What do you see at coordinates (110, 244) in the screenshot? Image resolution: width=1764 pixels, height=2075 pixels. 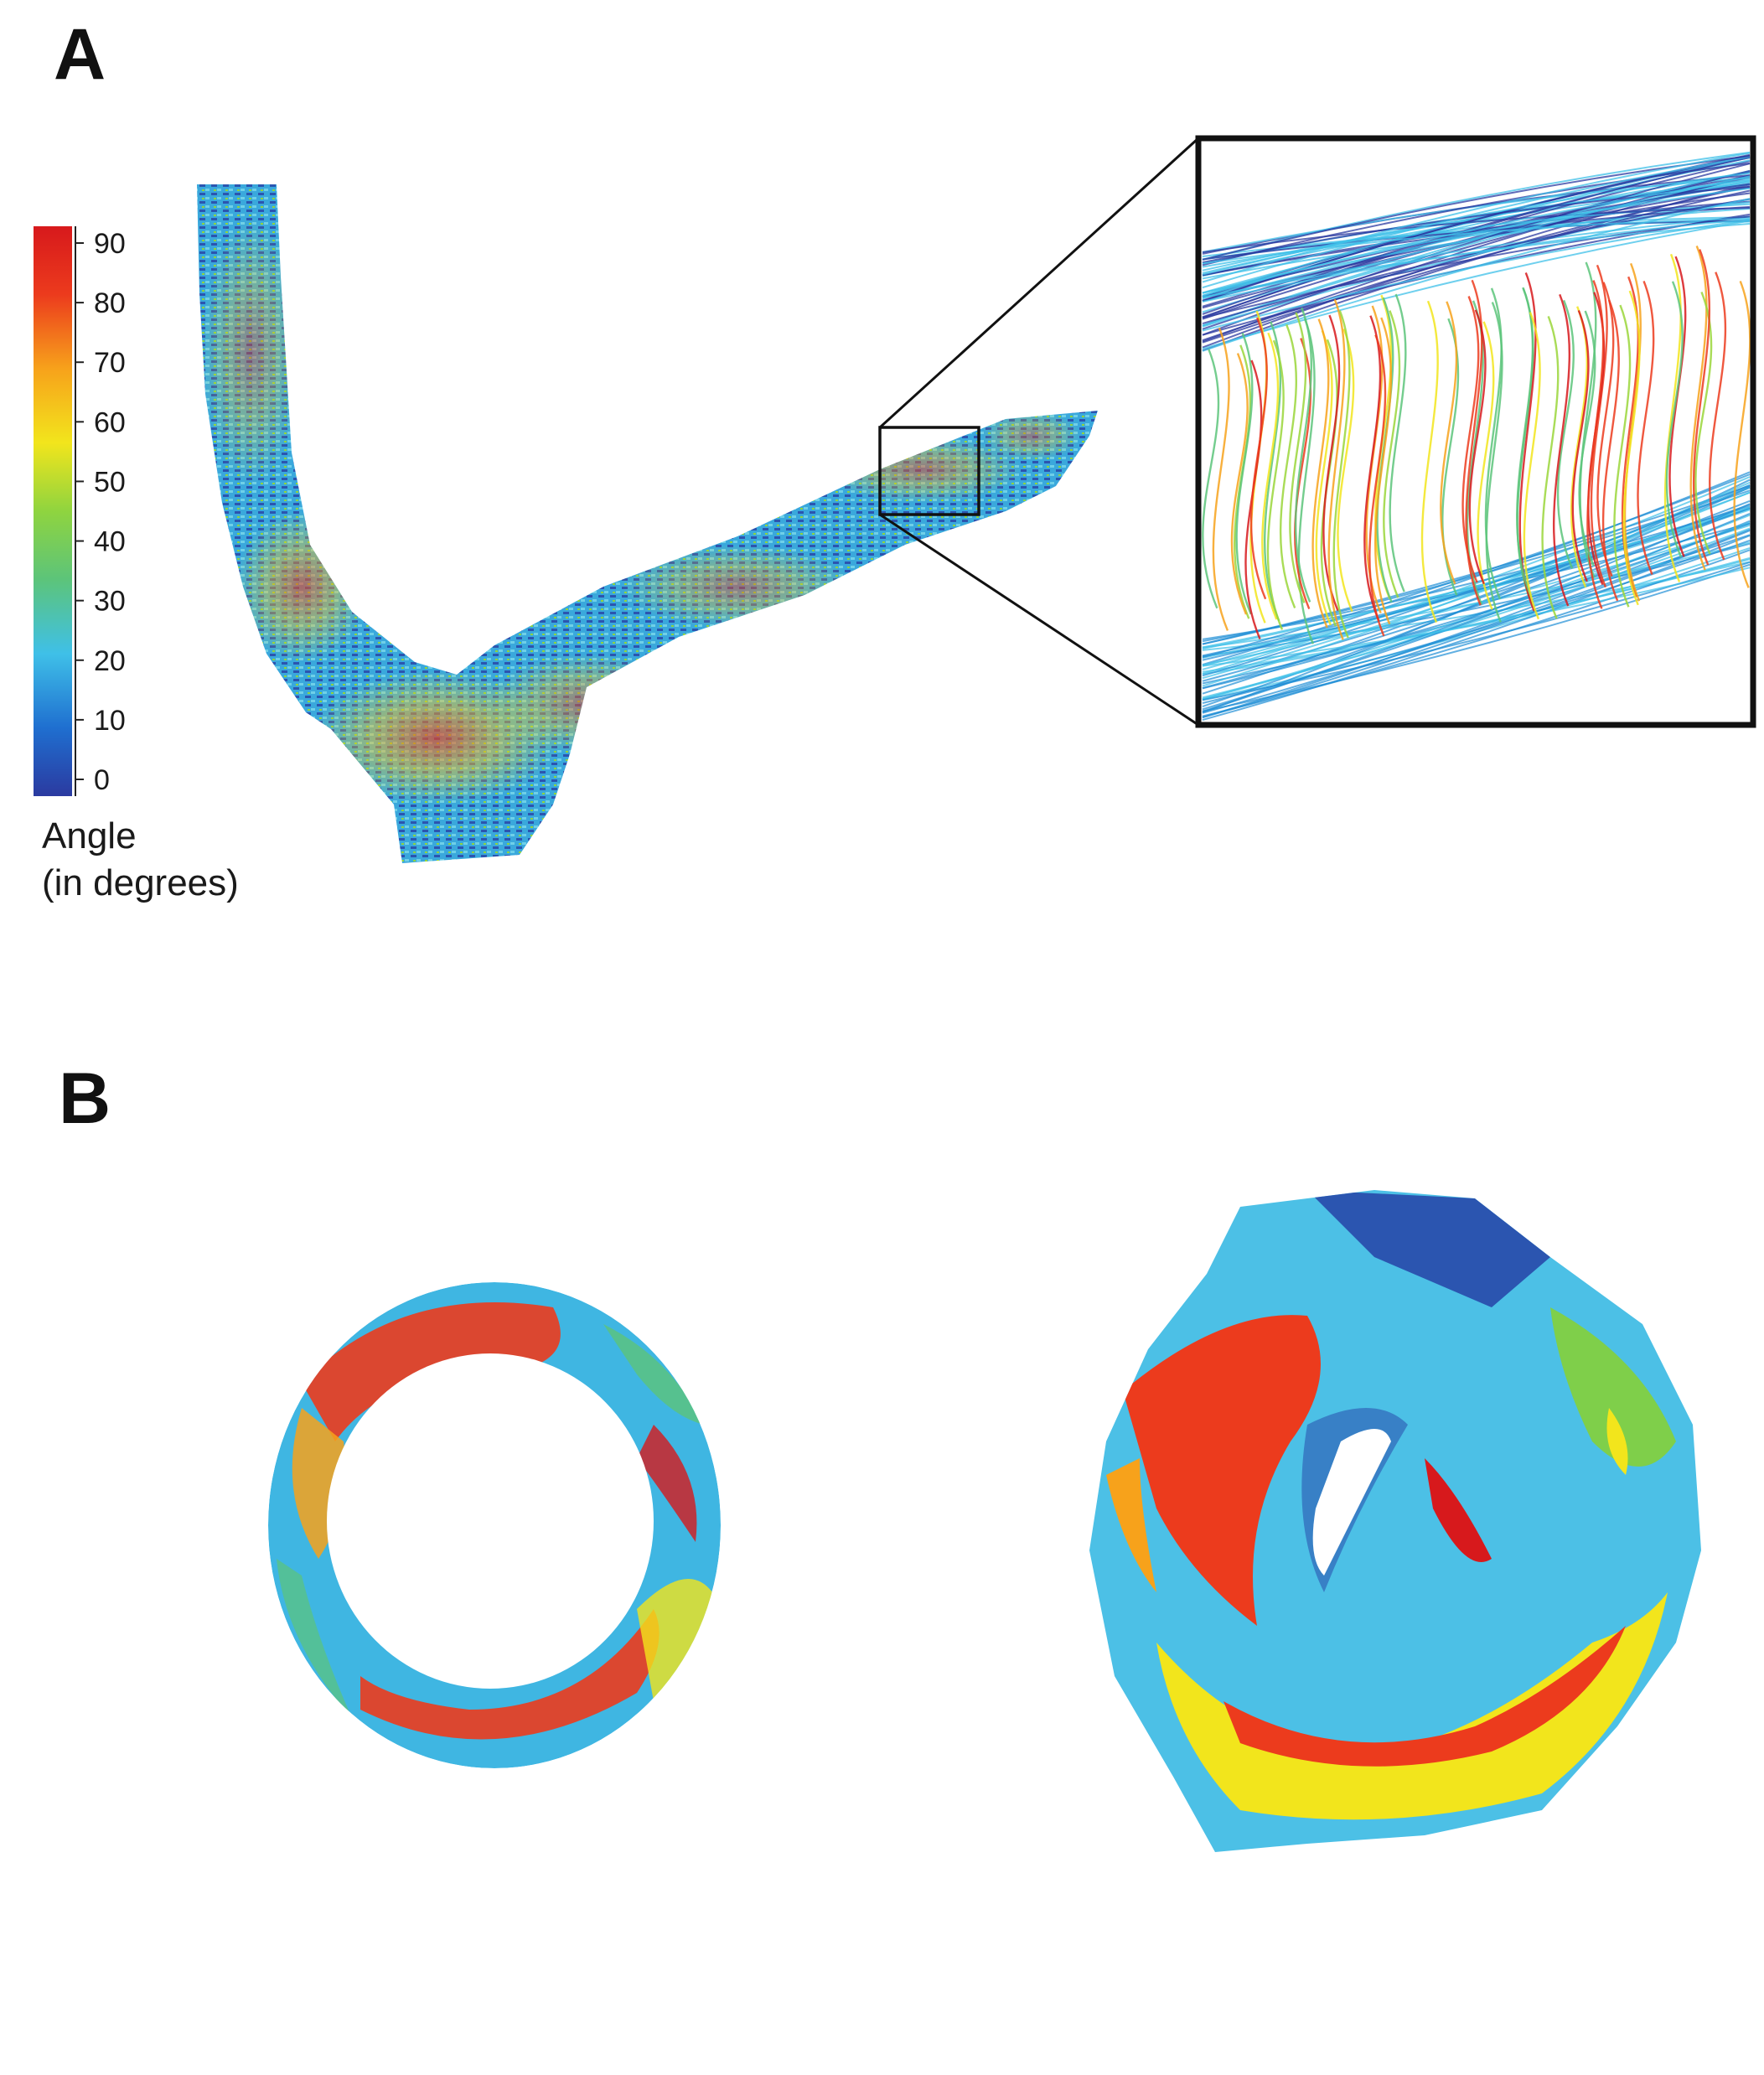 I see `colorbar-tick-label: 90` at bounding box center [110, 244].